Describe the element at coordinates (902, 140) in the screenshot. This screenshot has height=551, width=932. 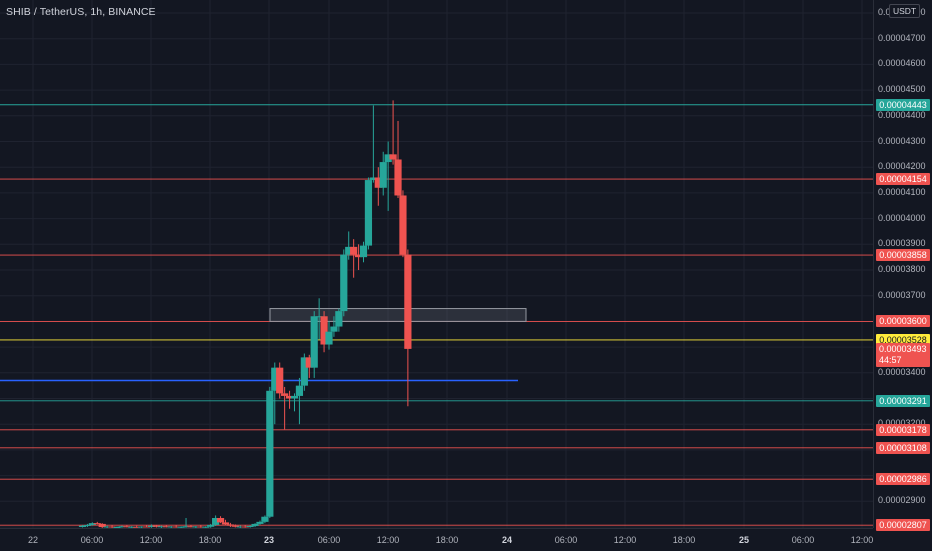
I see `price-tick-label: 0.00004300` at that location.